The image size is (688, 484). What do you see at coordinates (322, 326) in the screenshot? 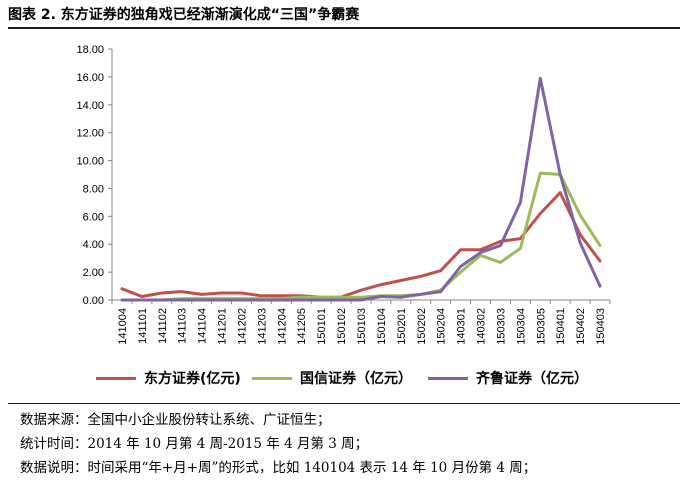
I see `x-tick-label: 150101` at bounding box center [322, 326].